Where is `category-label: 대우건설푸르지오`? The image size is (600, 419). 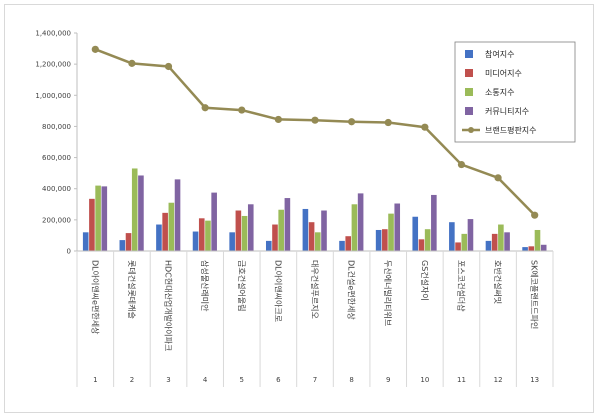 category-label: 대우건설푸르지오 is located at coordinates (315, 289).